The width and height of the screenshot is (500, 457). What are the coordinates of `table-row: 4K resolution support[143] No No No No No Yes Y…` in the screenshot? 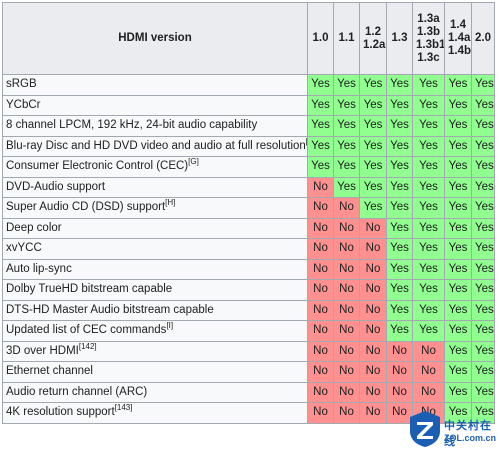 It's located at (248, 413).